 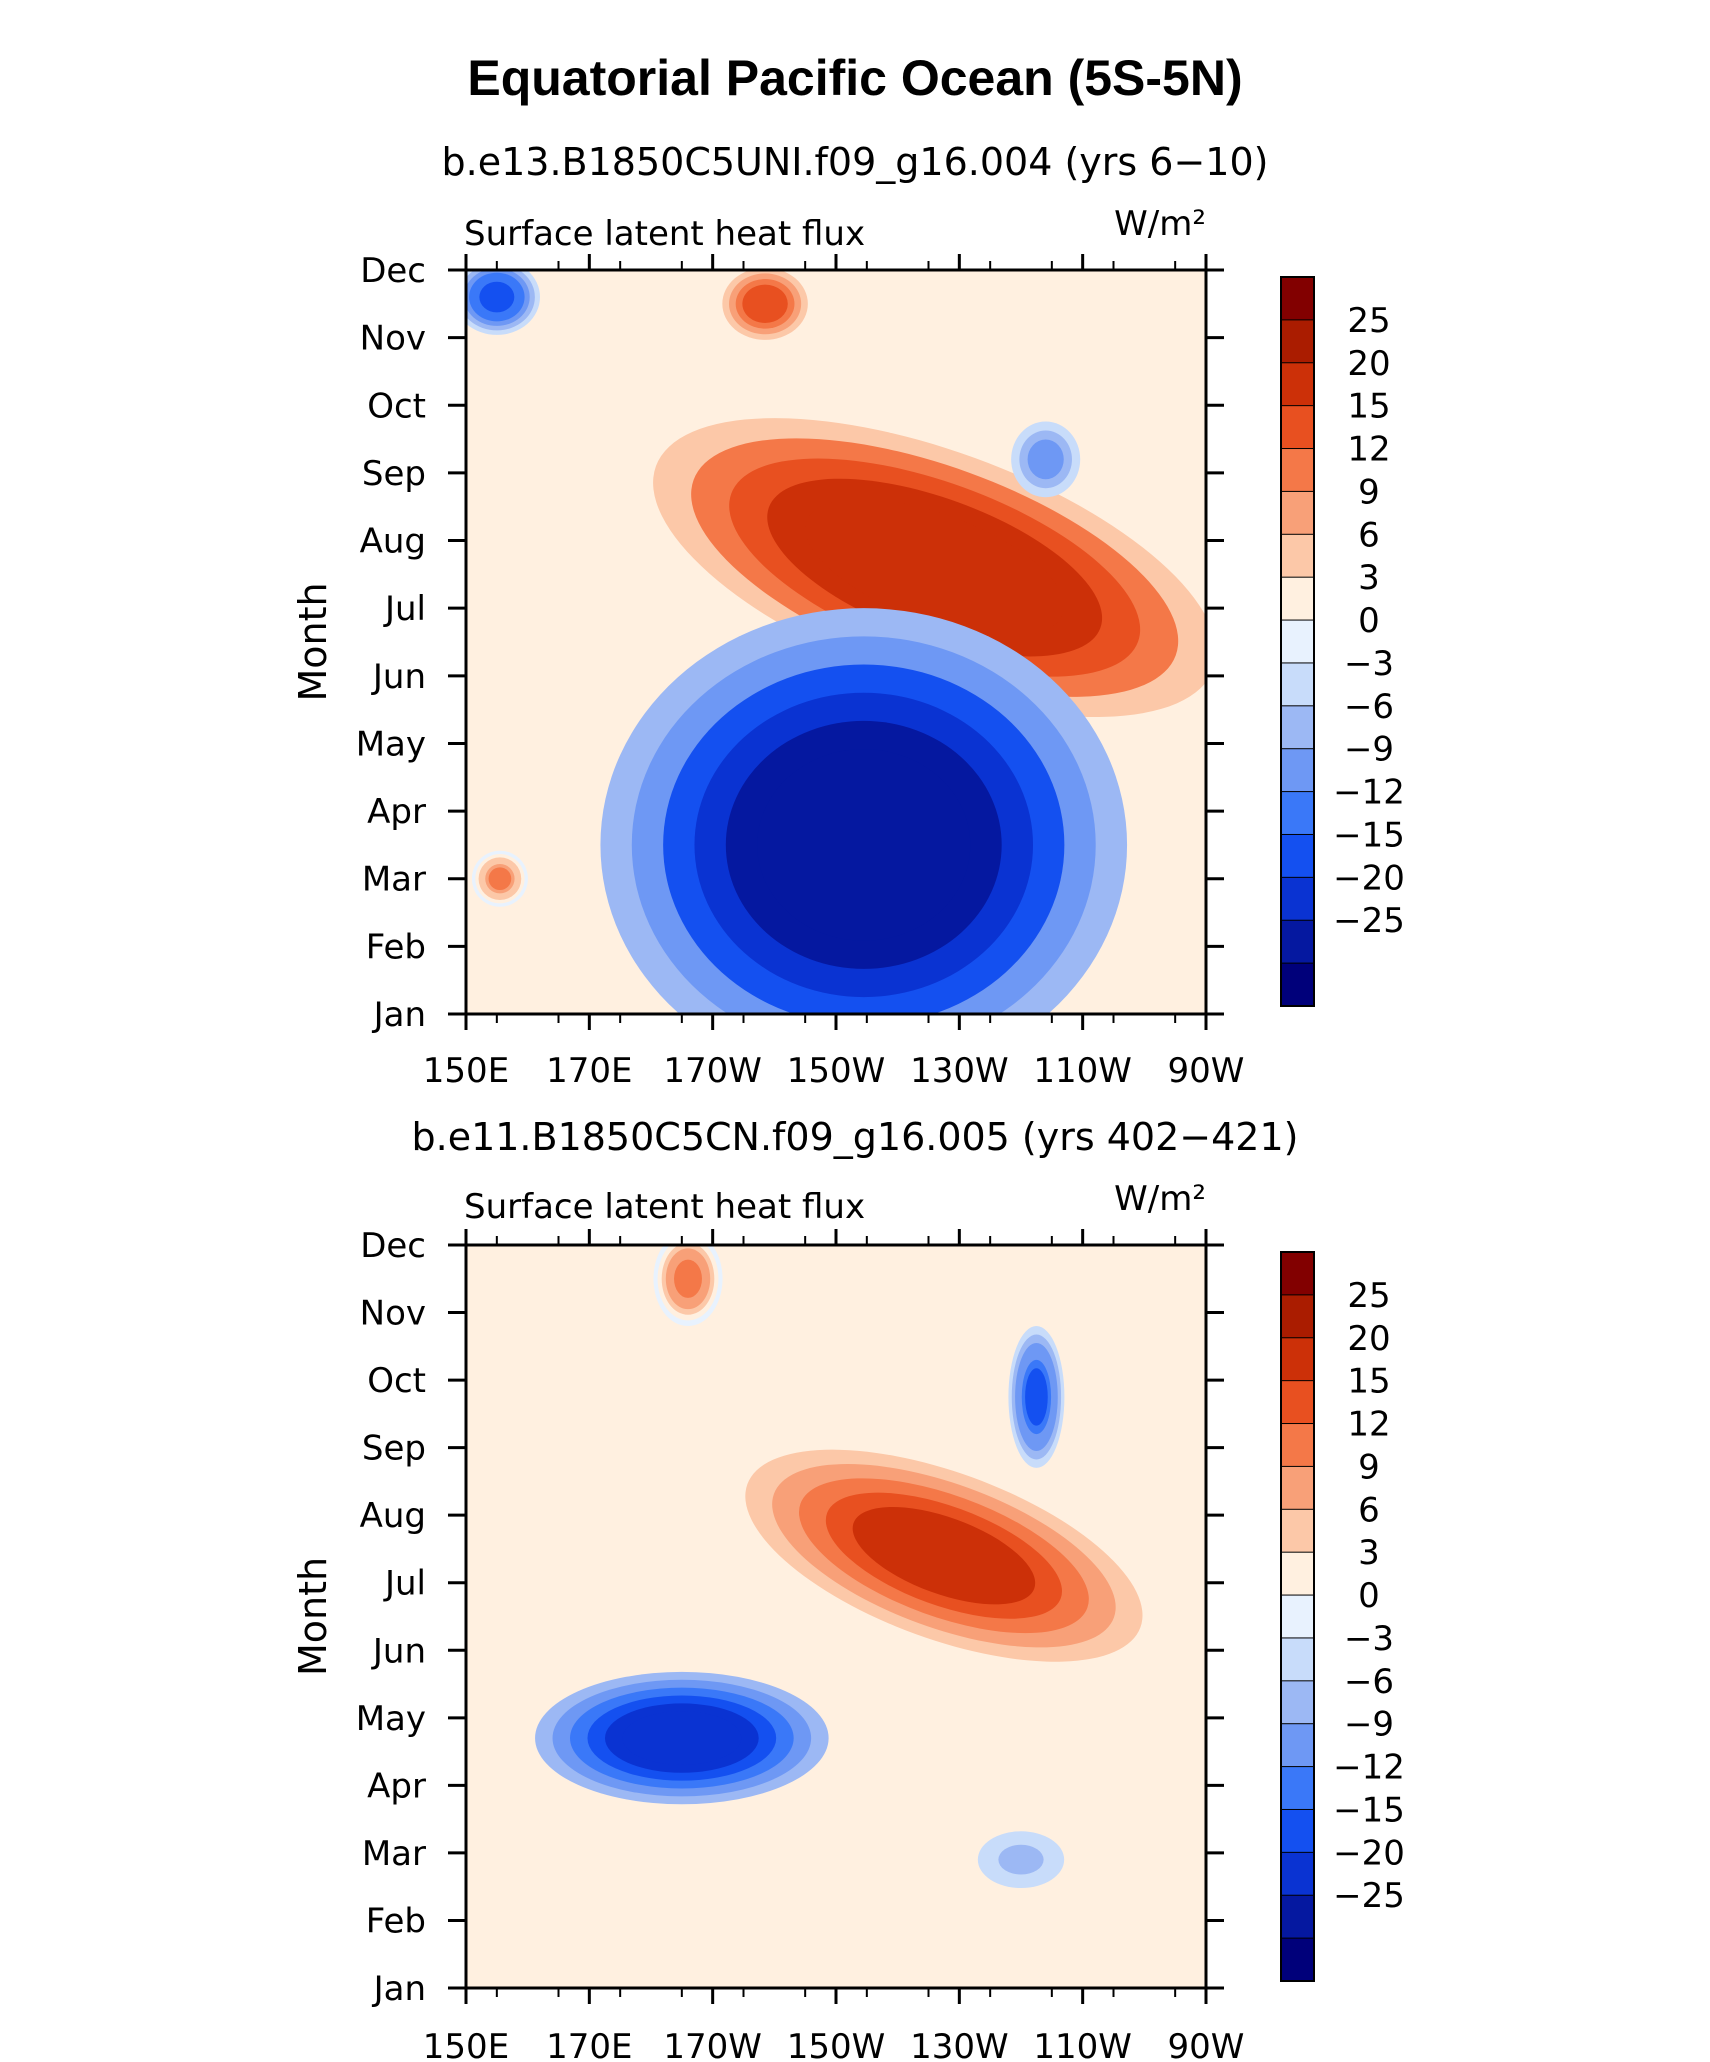 What do you see at coordinates (1369, 750) in the screenshot?
I see `colorbar-label: −9` at bounding box center [1369, 750].